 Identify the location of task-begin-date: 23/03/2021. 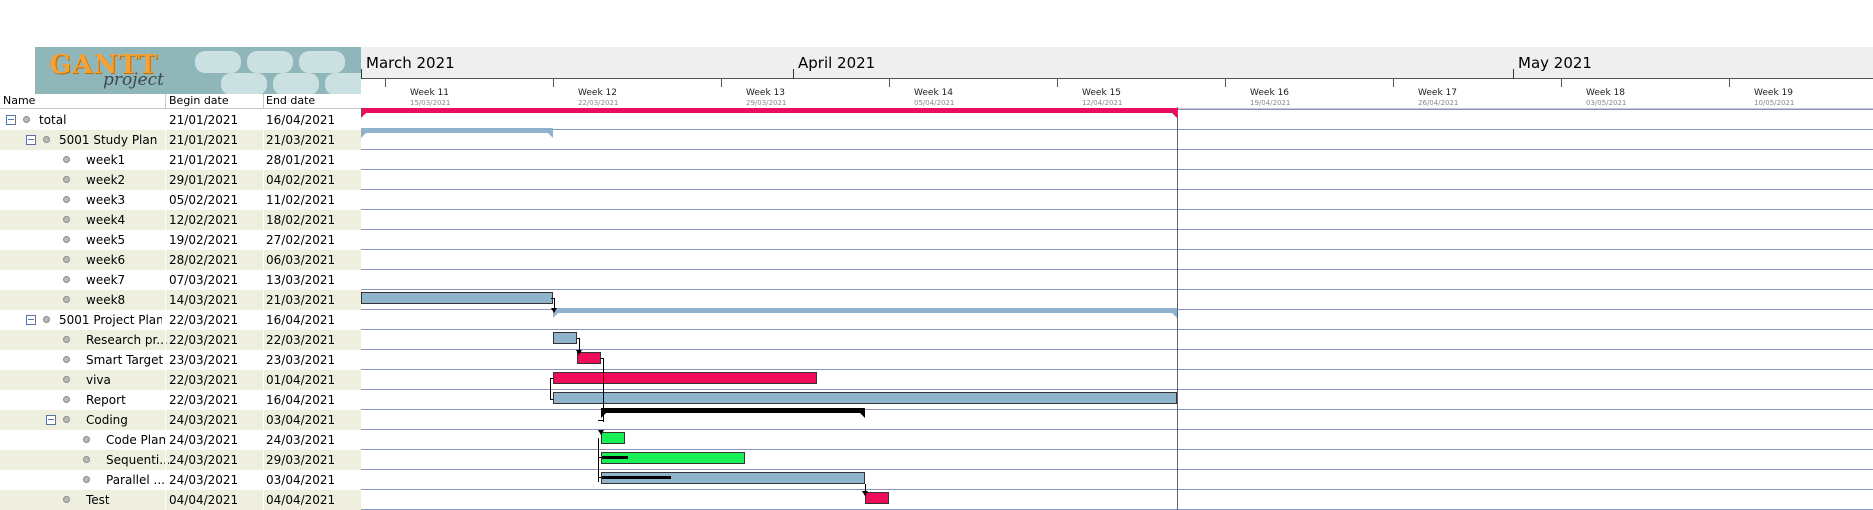
(204, 360).